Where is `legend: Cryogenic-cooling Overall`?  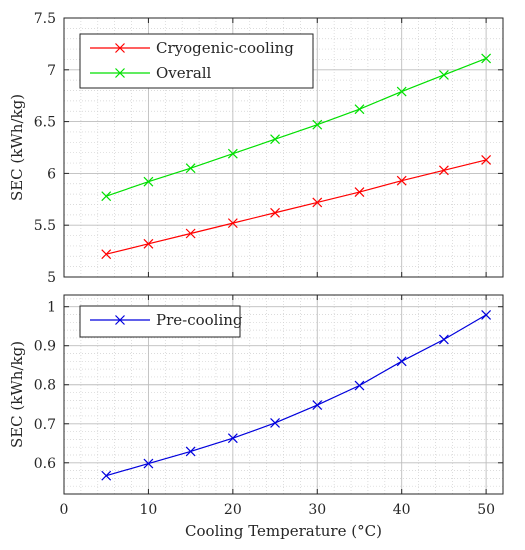
legend: Cryogenic-cooling Overall is located at coordinates (196, 61).